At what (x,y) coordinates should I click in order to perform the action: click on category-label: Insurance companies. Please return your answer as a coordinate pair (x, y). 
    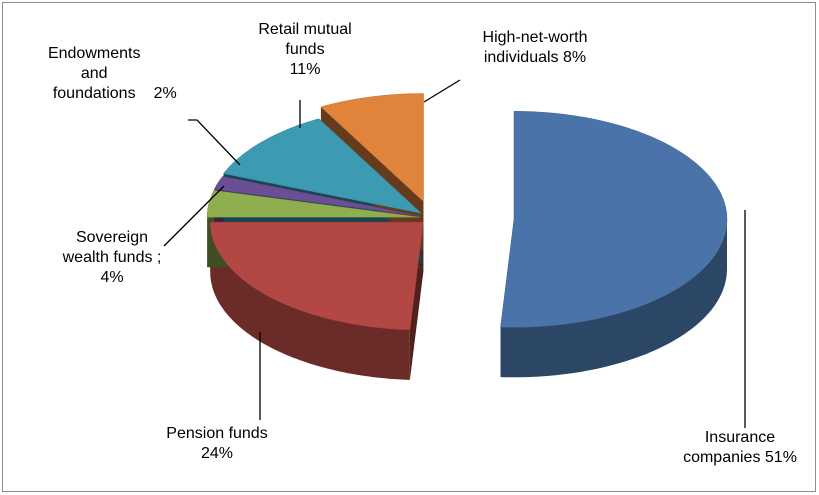
    Looking at the image, I should click on (729, 447).